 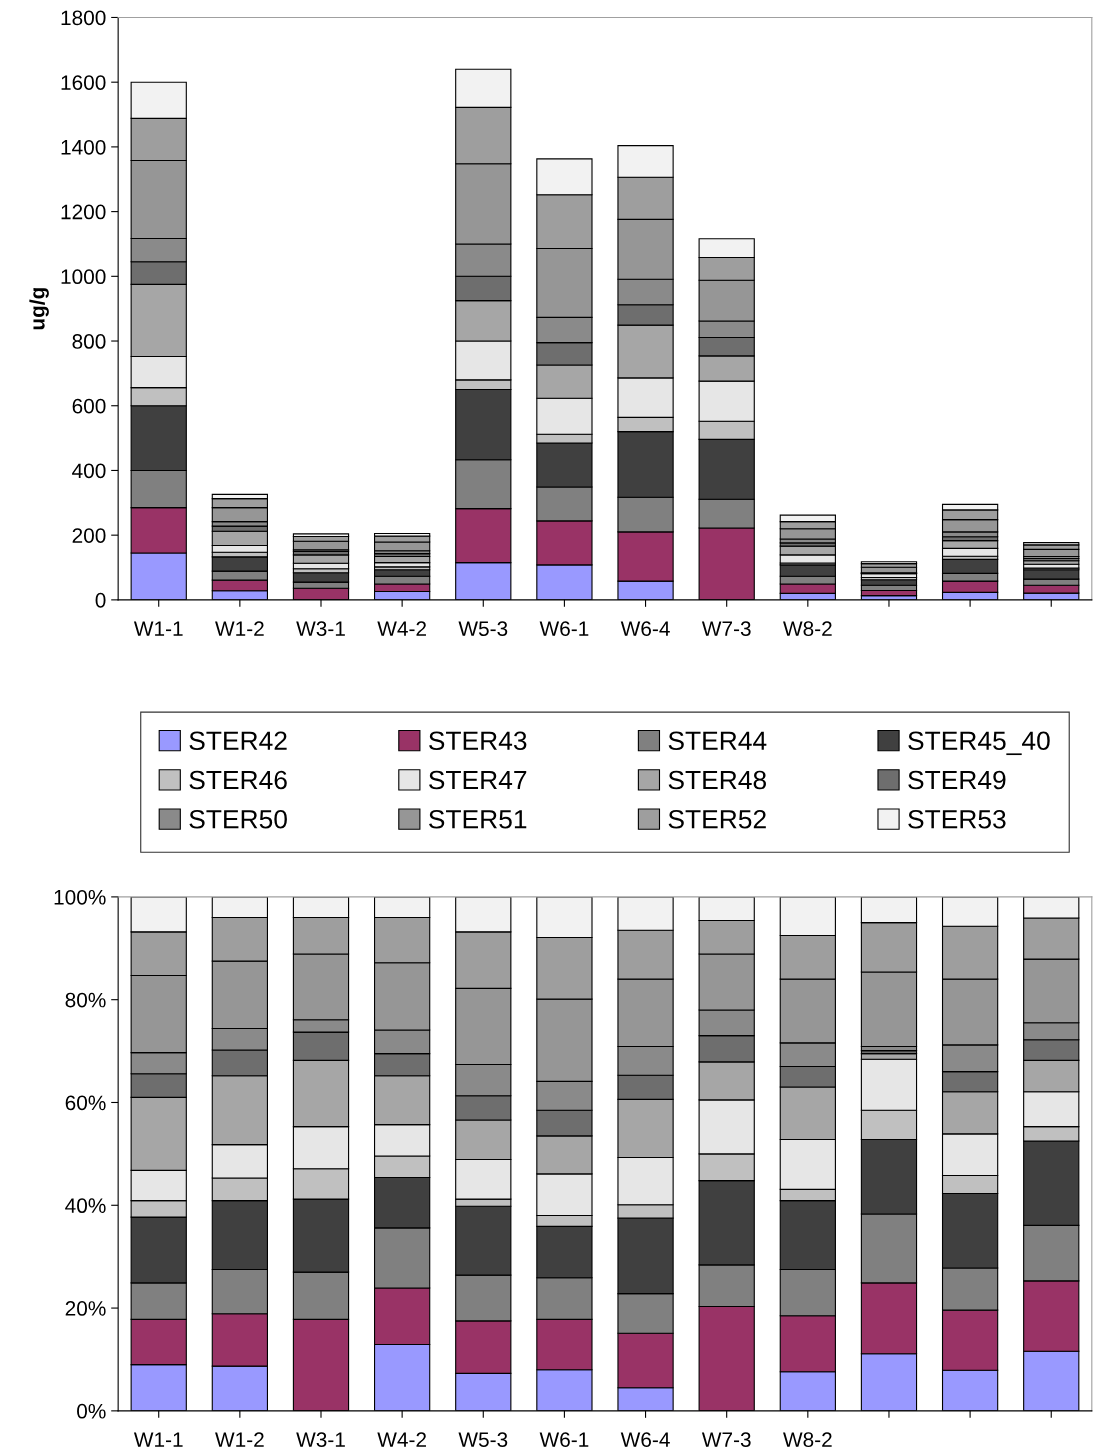 What do you see at coordinates (979, 743) in the screenshot?
I see `legend-label: STER45_40` at bounding box center [979, 743].